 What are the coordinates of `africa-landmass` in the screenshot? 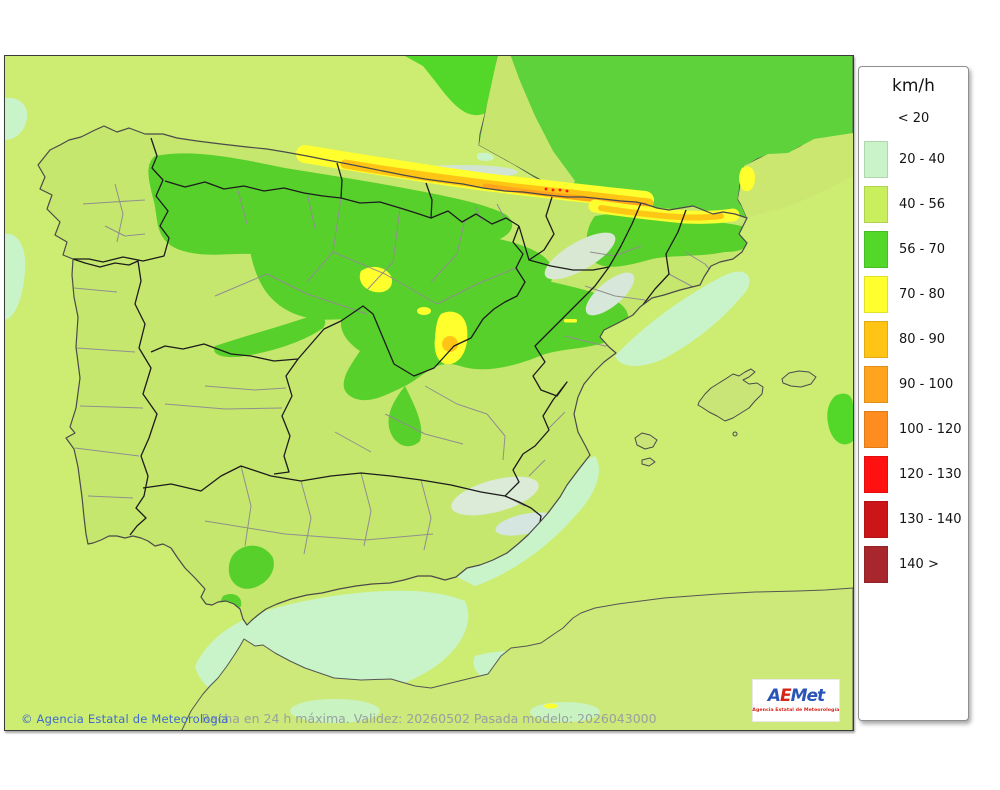 It's located at (517, 658).